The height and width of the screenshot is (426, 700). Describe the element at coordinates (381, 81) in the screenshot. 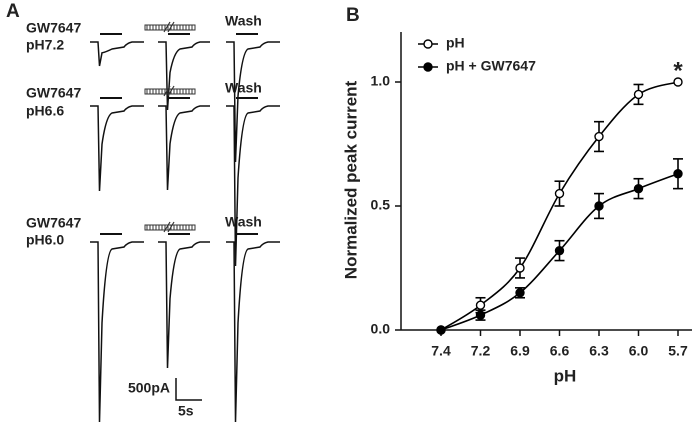

I see `y-tick-label: 1.0` at that location.